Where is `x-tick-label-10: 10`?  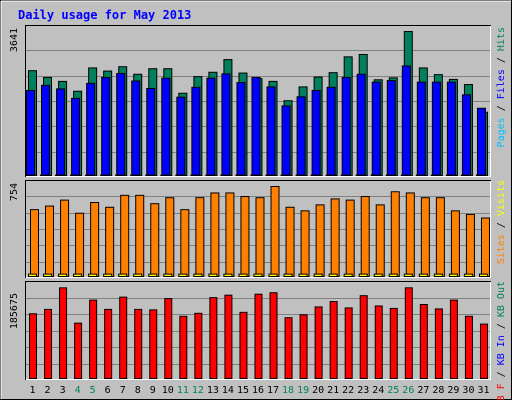 x-tick-label-10: 10 is located at coordinates (168, 390).